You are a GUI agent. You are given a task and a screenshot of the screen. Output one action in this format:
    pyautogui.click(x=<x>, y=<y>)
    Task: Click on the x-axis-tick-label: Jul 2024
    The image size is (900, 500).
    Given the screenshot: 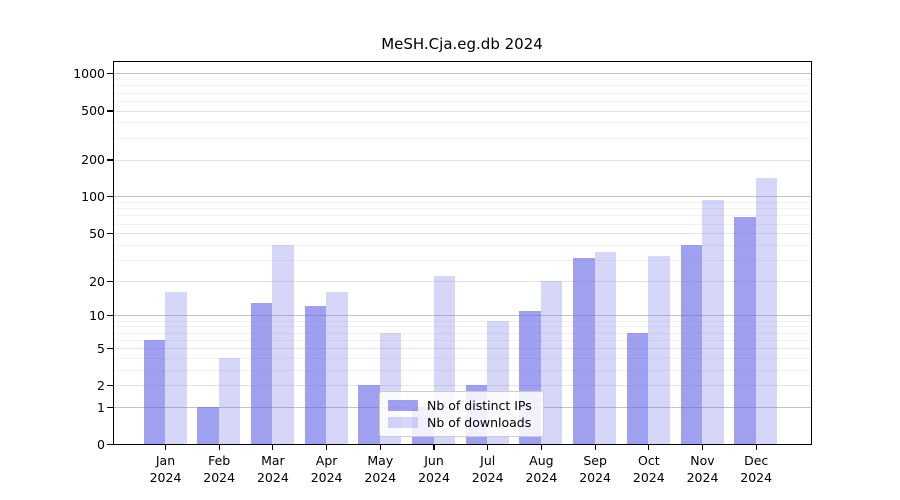 What is the action you would take?
    pyautogui.click(x=487, y=469)
    